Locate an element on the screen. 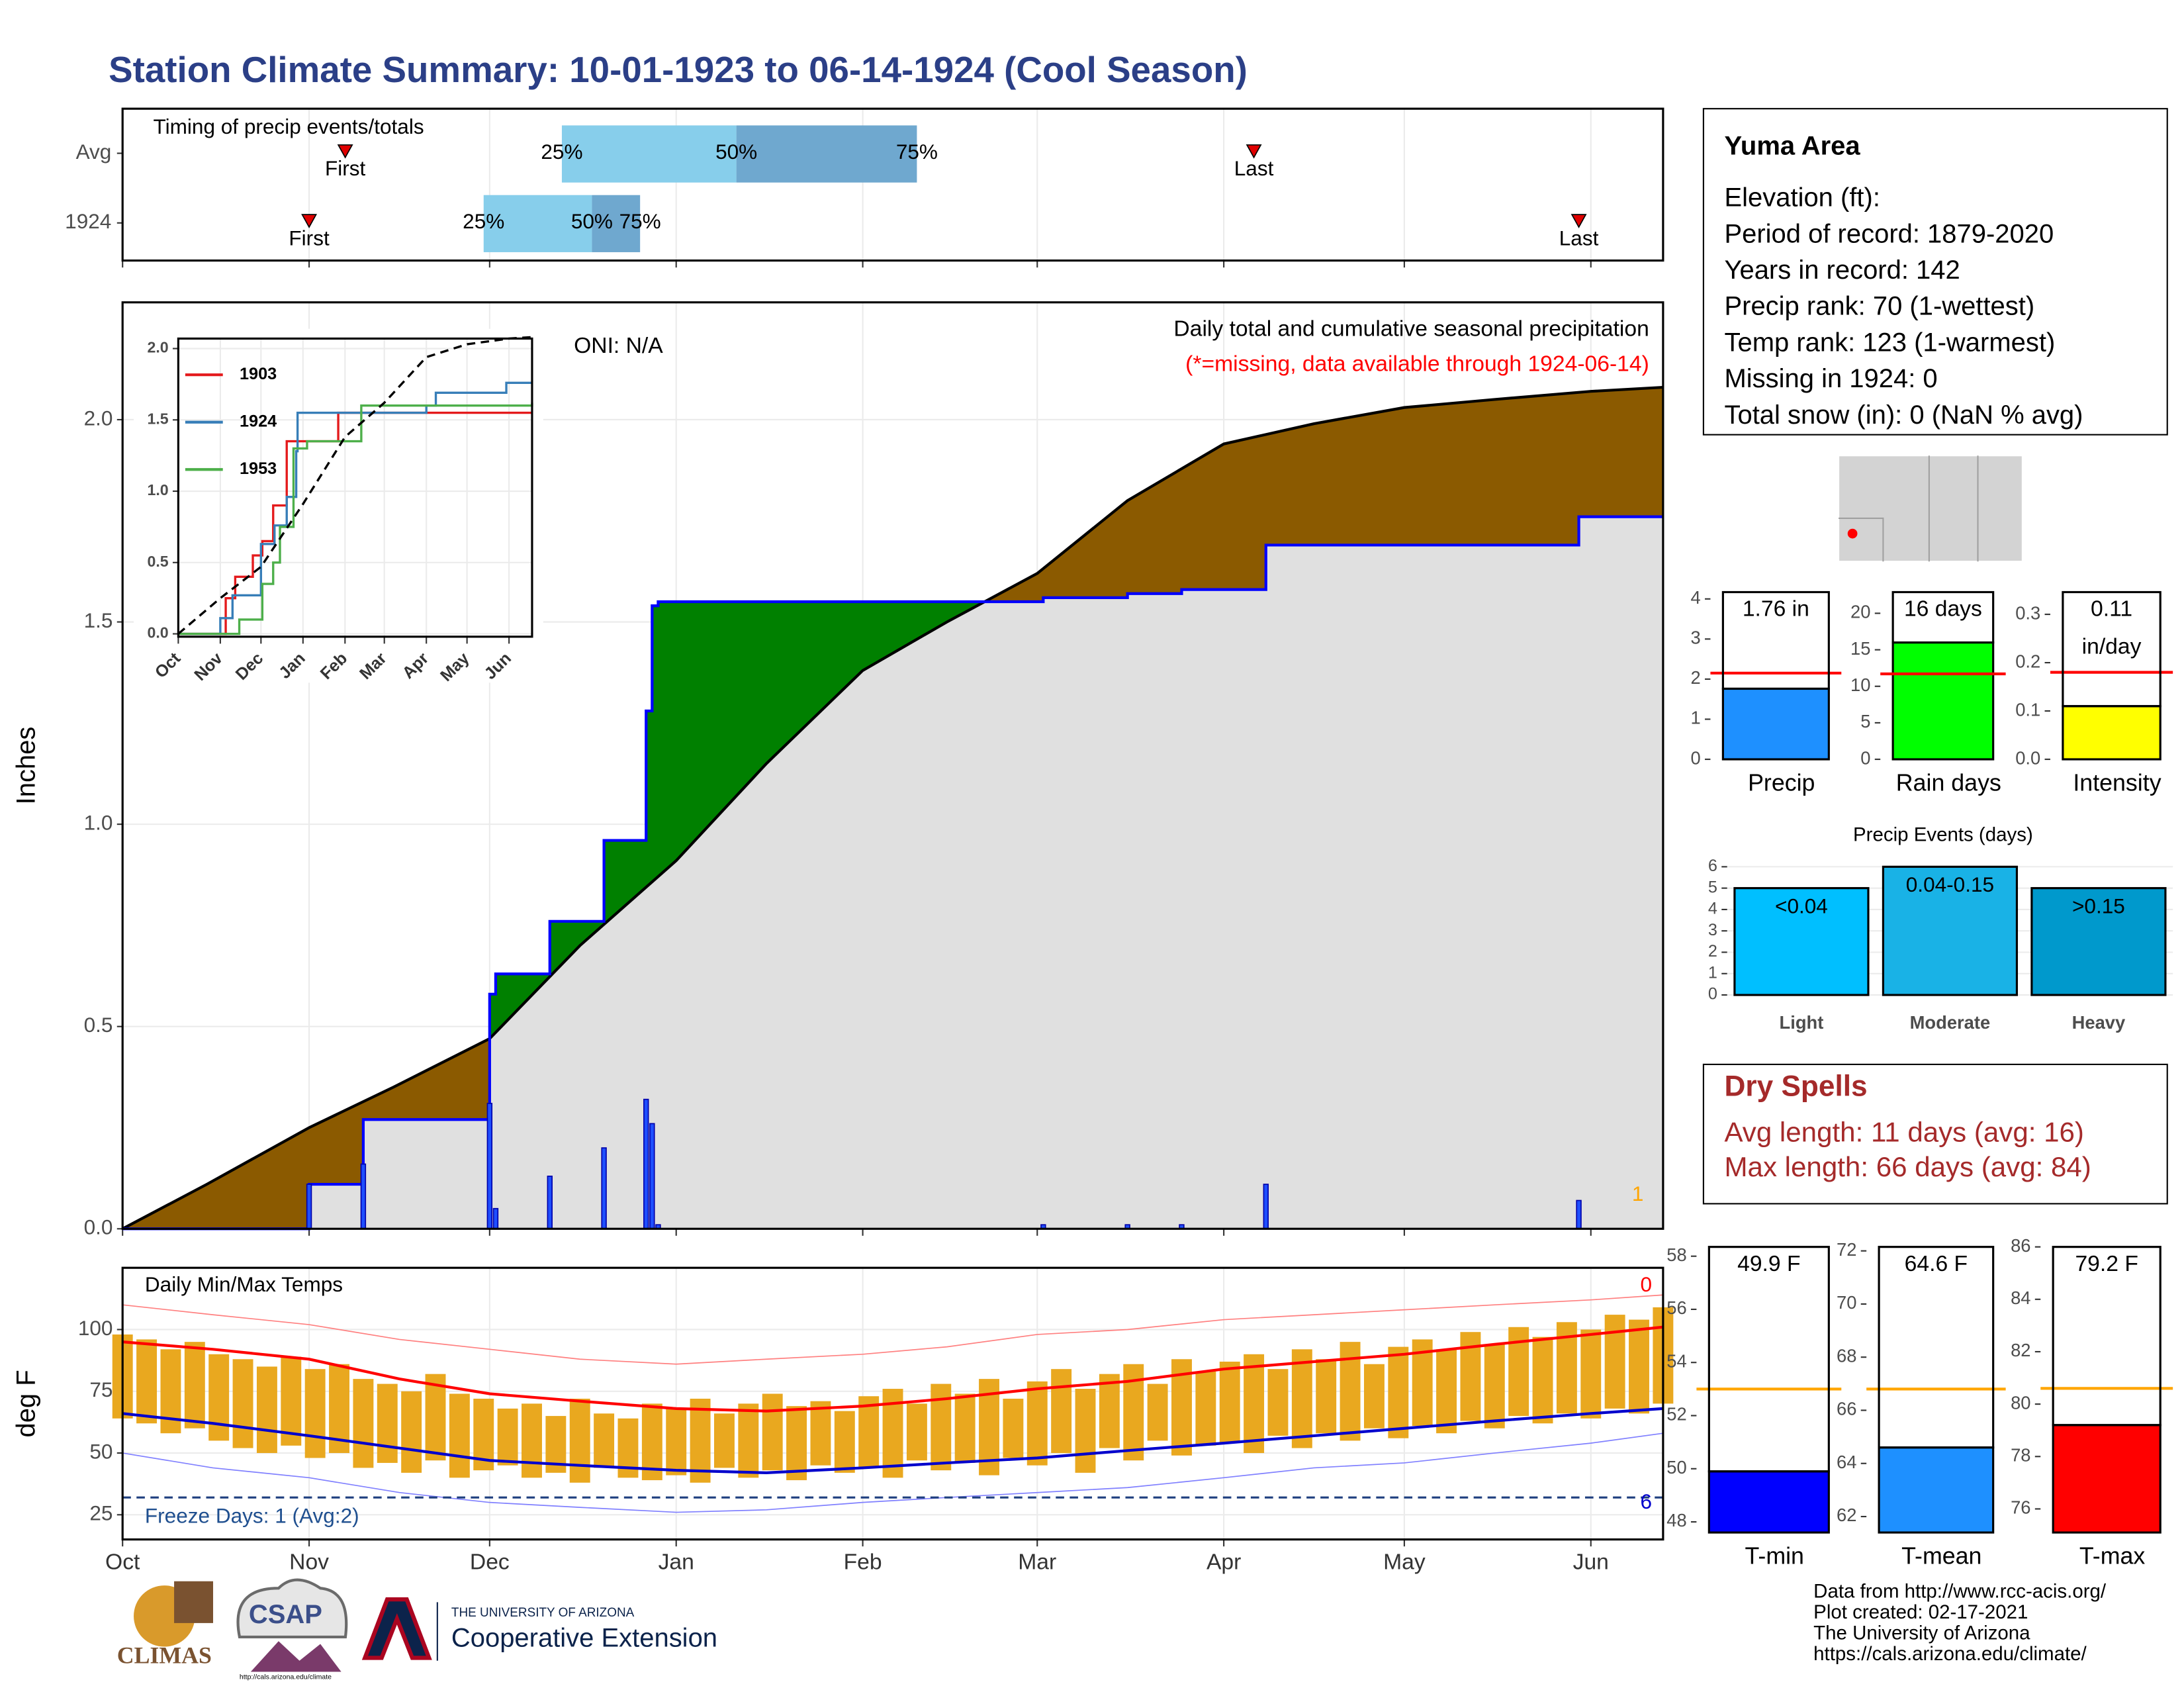  y-tick-label: 3 is located at coordinates (1695, 638).